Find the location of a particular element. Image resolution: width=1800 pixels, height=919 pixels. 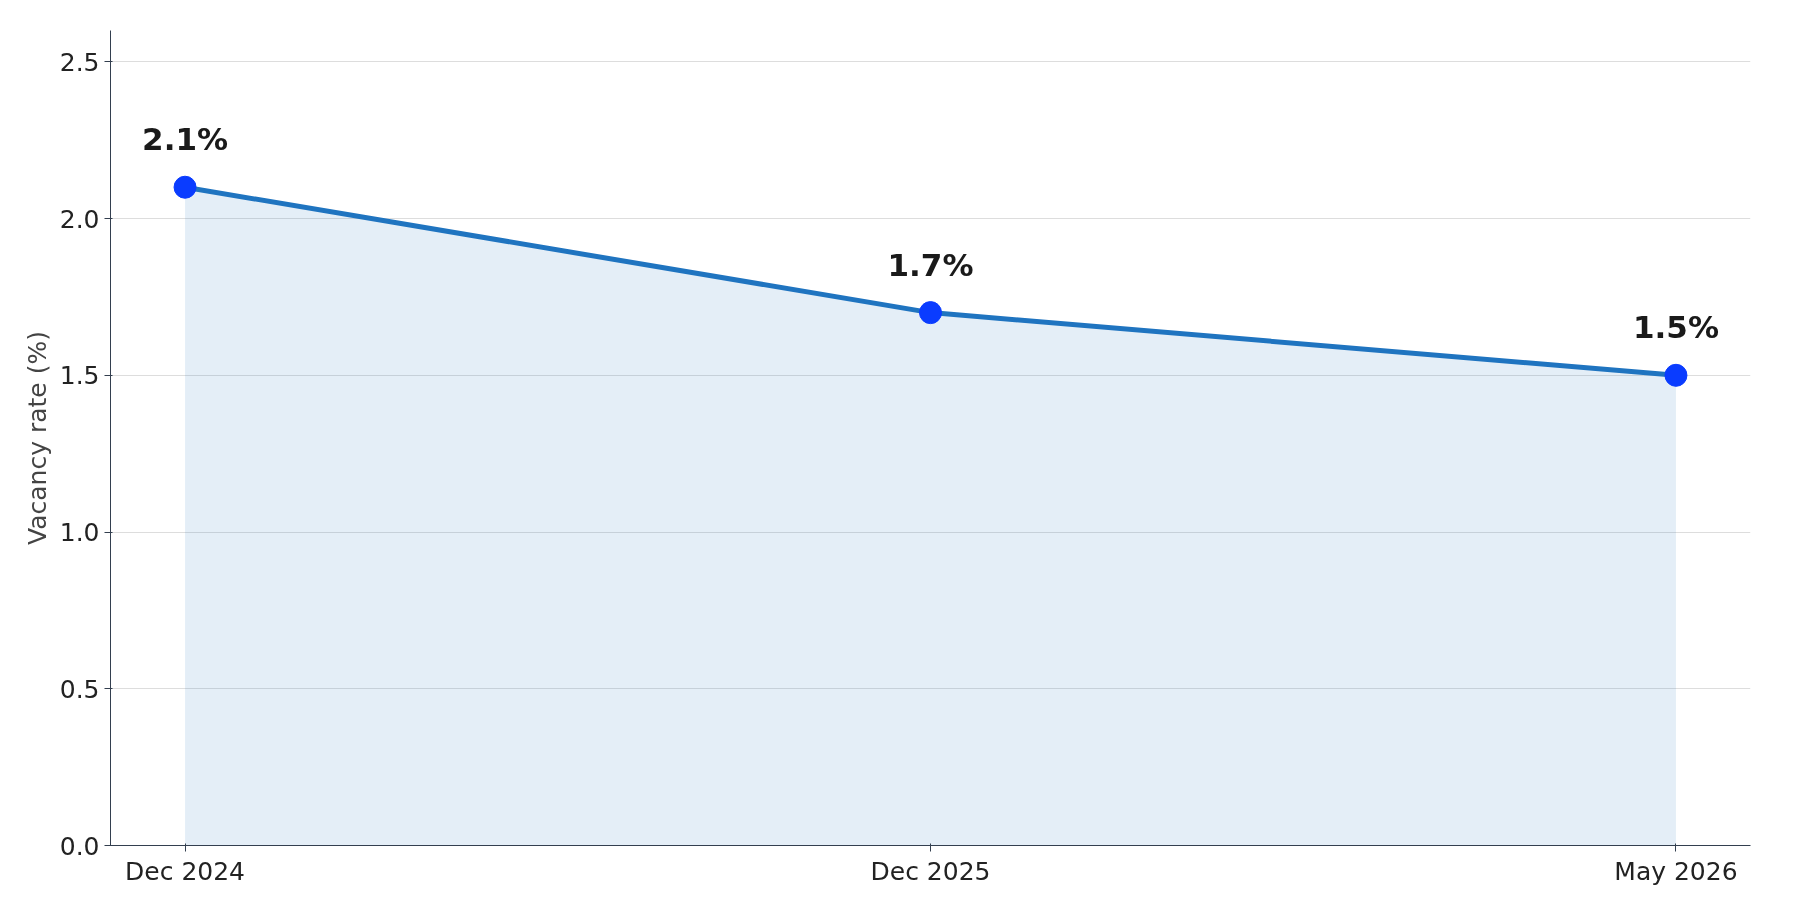

x-tick-label: May 2026 is located at coordinates (1676, 871).